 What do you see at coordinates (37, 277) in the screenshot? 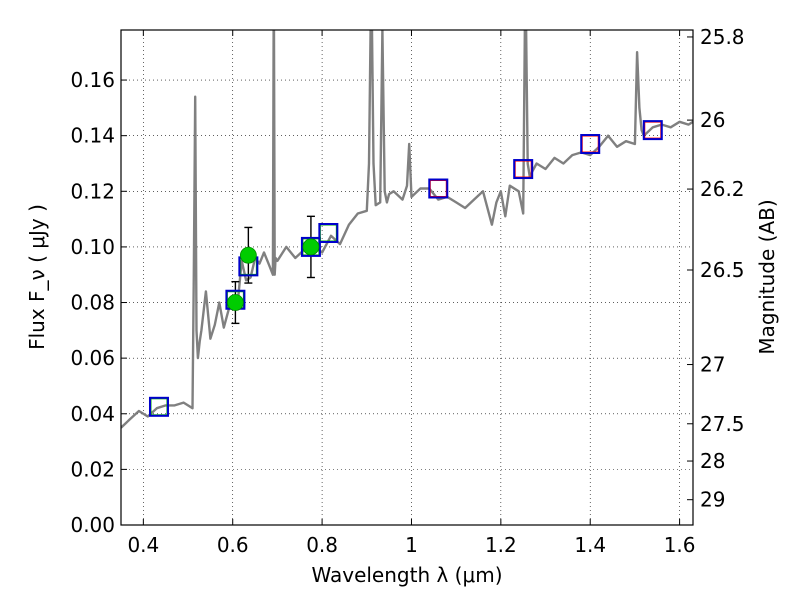
I see `y-axis-title: Flux F_ν ( μJy )` at bounding box center [37, 277].